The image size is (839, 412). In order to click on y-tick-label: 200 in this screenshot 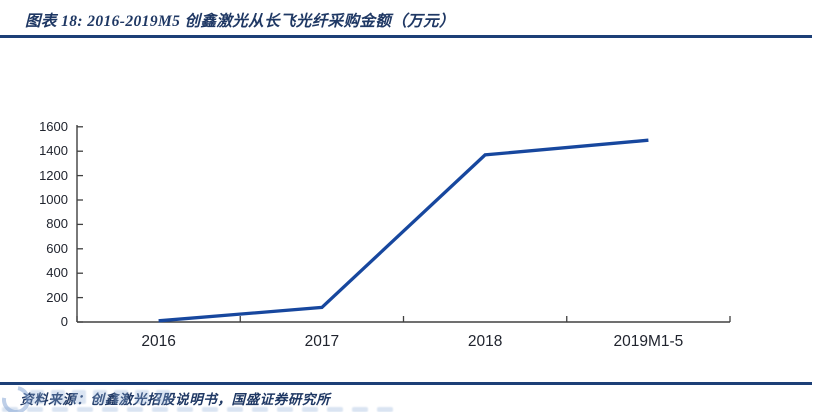, I will do `click(57, 297)`.